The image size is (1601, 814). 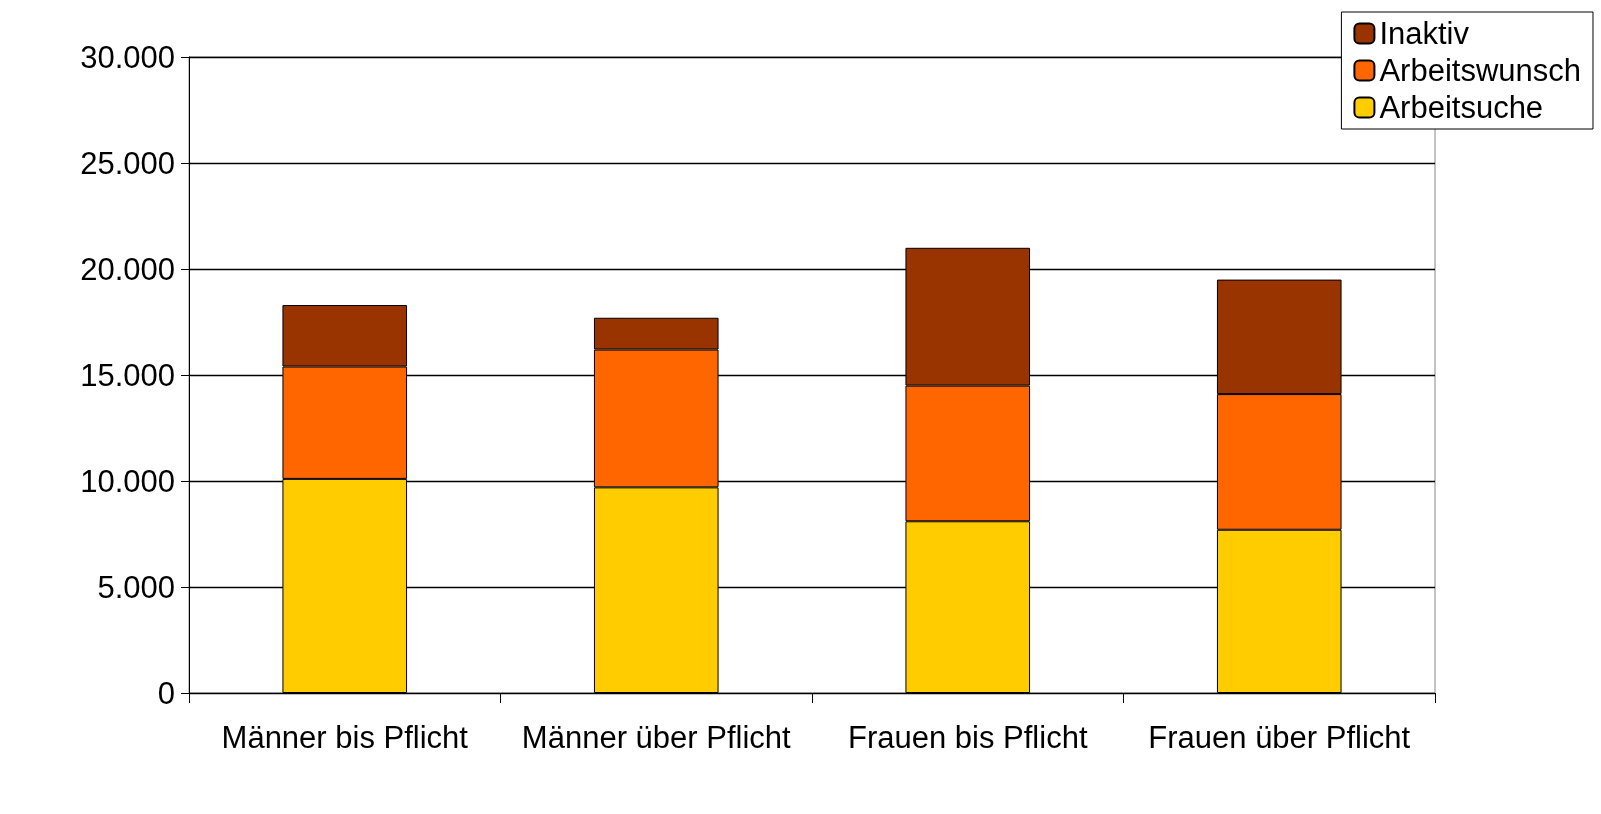 I want to click on y-tick-label: 30.000, so click(x=127, y=57).